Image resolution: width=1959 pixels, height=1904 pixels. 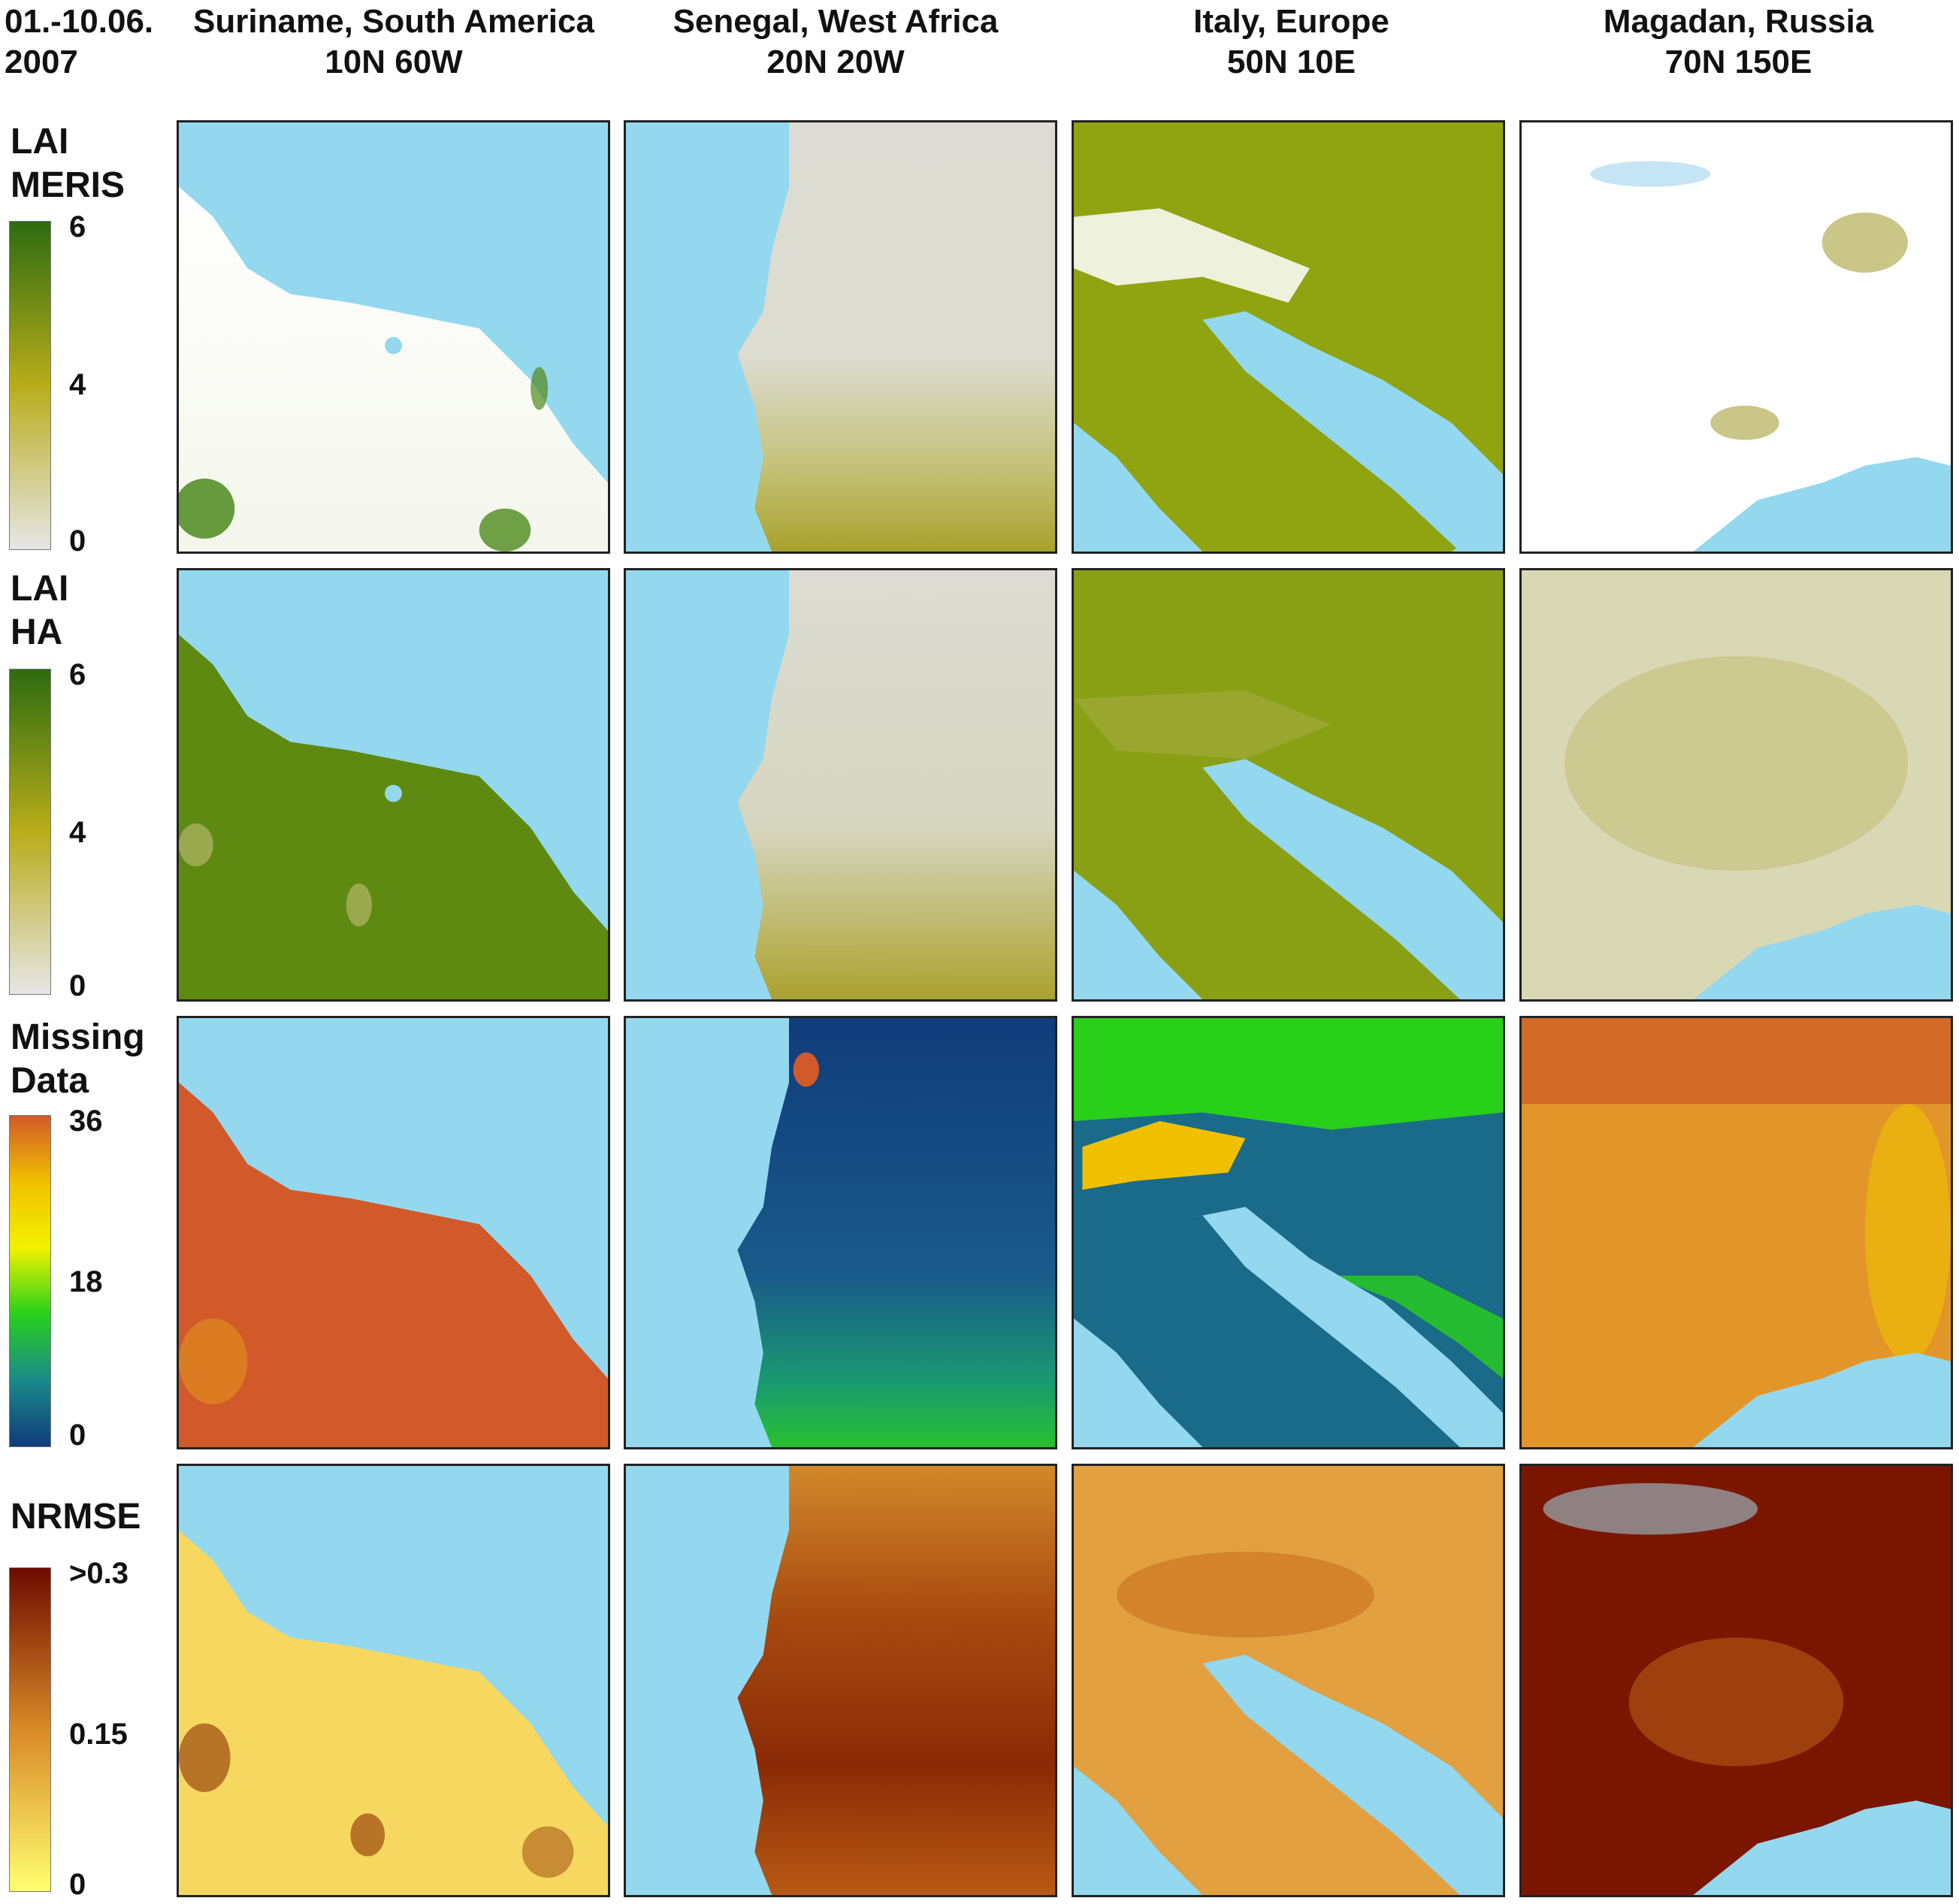 What do you see at coordinates (37, 632) in the screenshot?
I see `row-label-line2: HA` at bounding box center [37, 632].